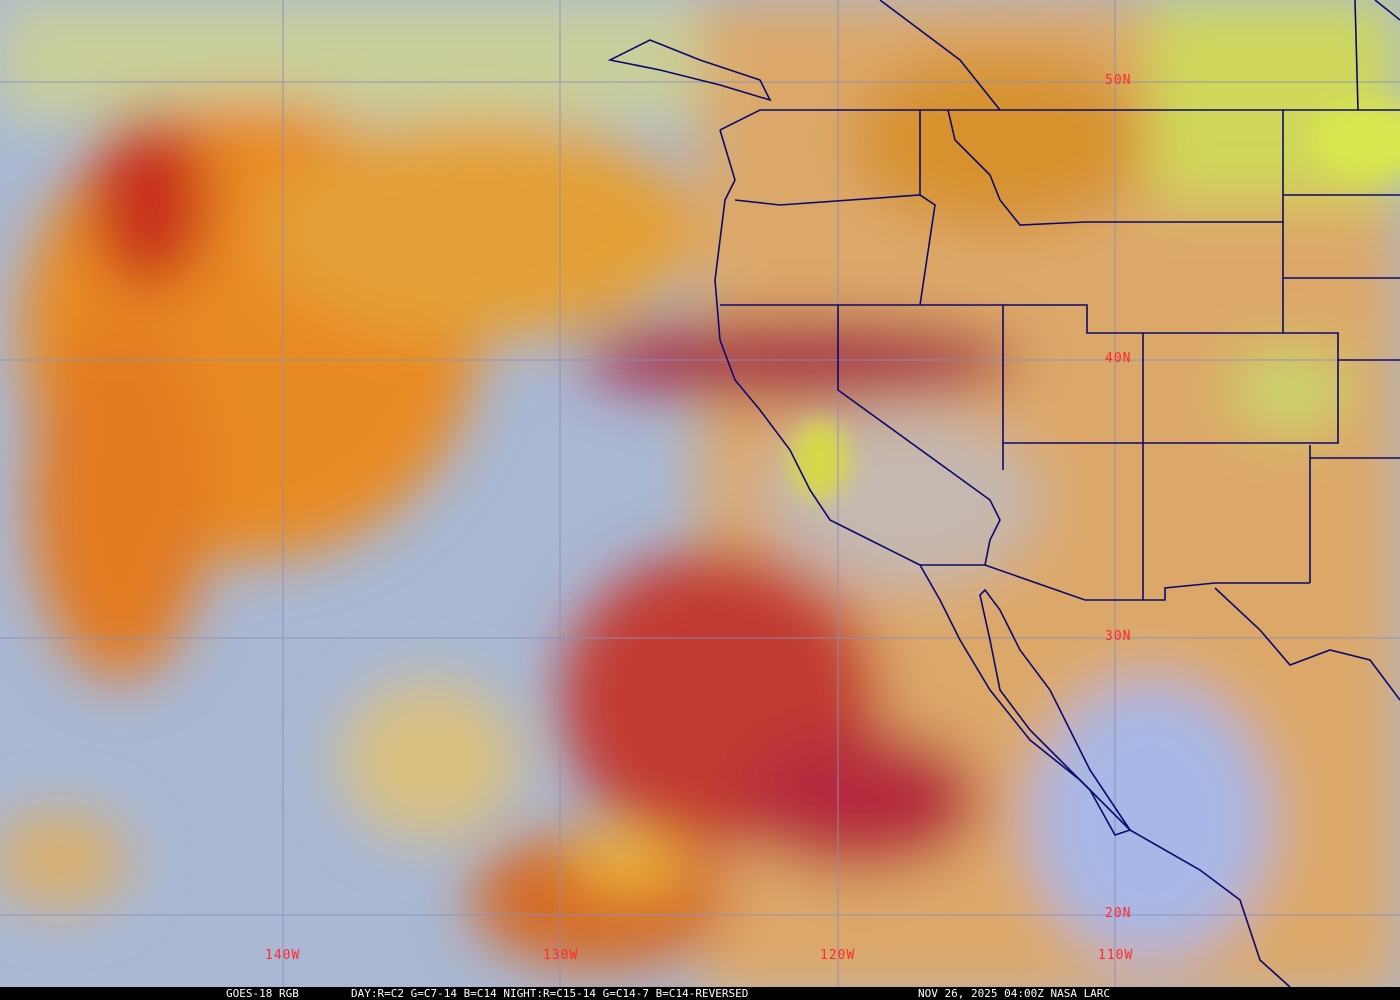 The height and width of the screenshot is (1000, 1400). Describe the element at coordinates (1014, 993) in the screenshot. I see `caption-timestamp: NOV 26, 2025 04:00Z NASA LARC` at that location.